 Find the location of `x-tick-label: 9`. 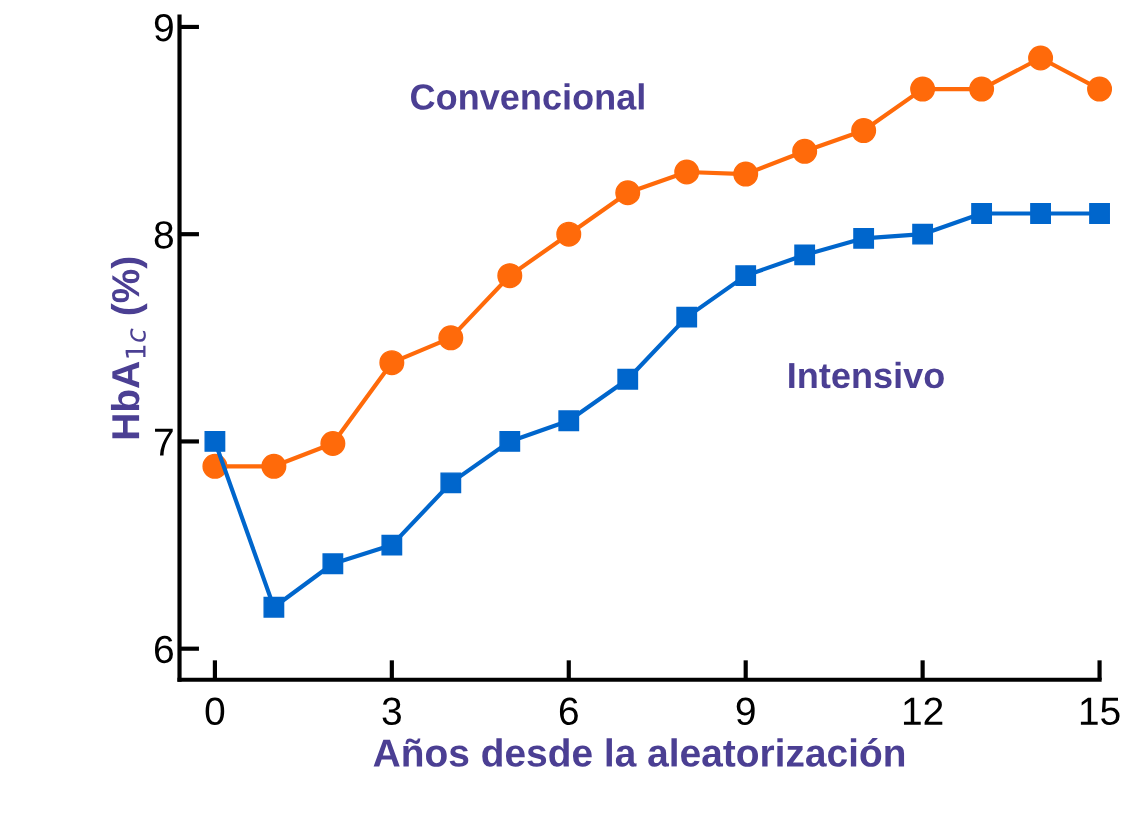

x-tick-label: 9 is located at coordinates (745, 711).